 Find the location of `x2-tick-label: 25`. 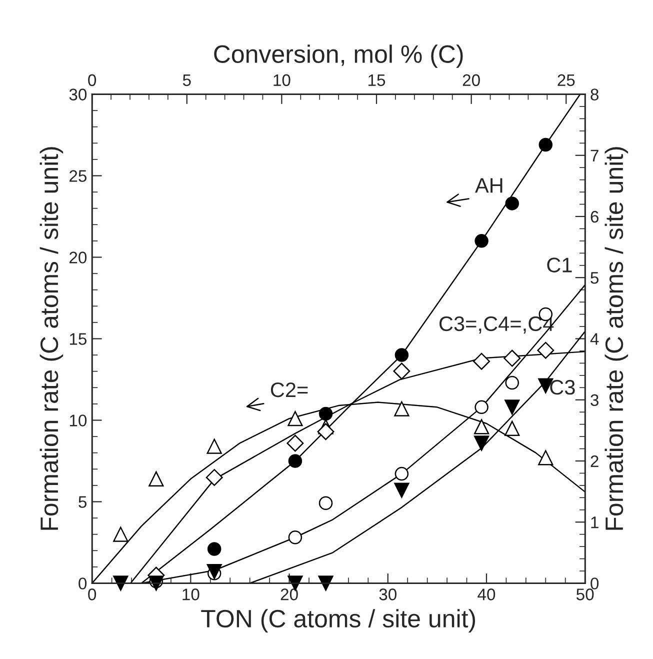

x2-tick-label: 25 is located at coordinates (566, 80).